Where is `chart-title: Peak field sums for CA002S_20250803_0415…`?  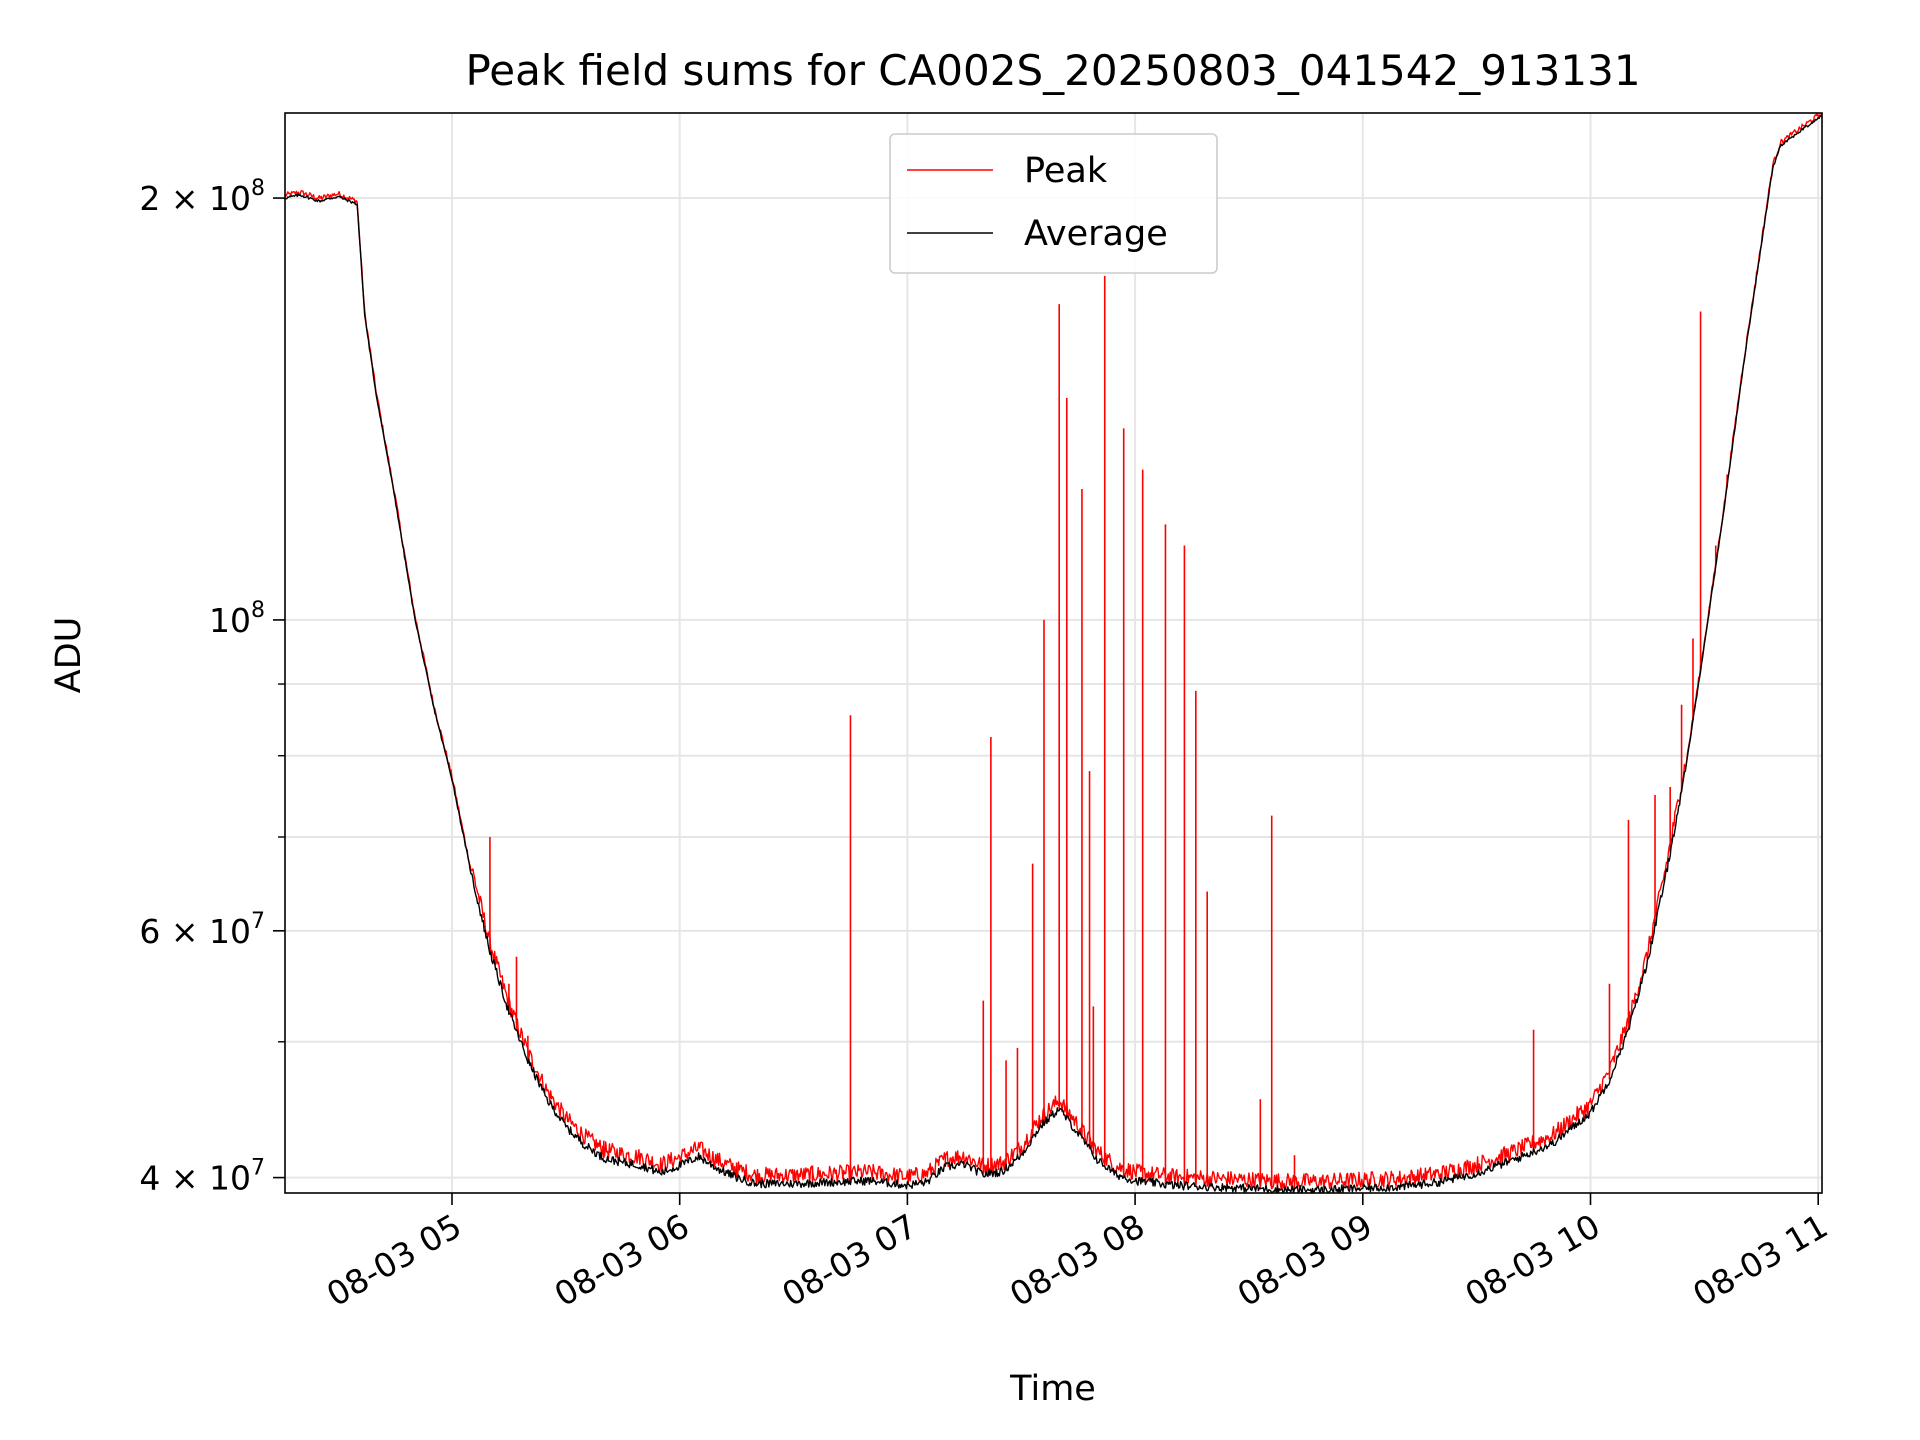 chart-title: Peak field sums for CA002S_20250803_0415… is located at coordinates (1052, 70).